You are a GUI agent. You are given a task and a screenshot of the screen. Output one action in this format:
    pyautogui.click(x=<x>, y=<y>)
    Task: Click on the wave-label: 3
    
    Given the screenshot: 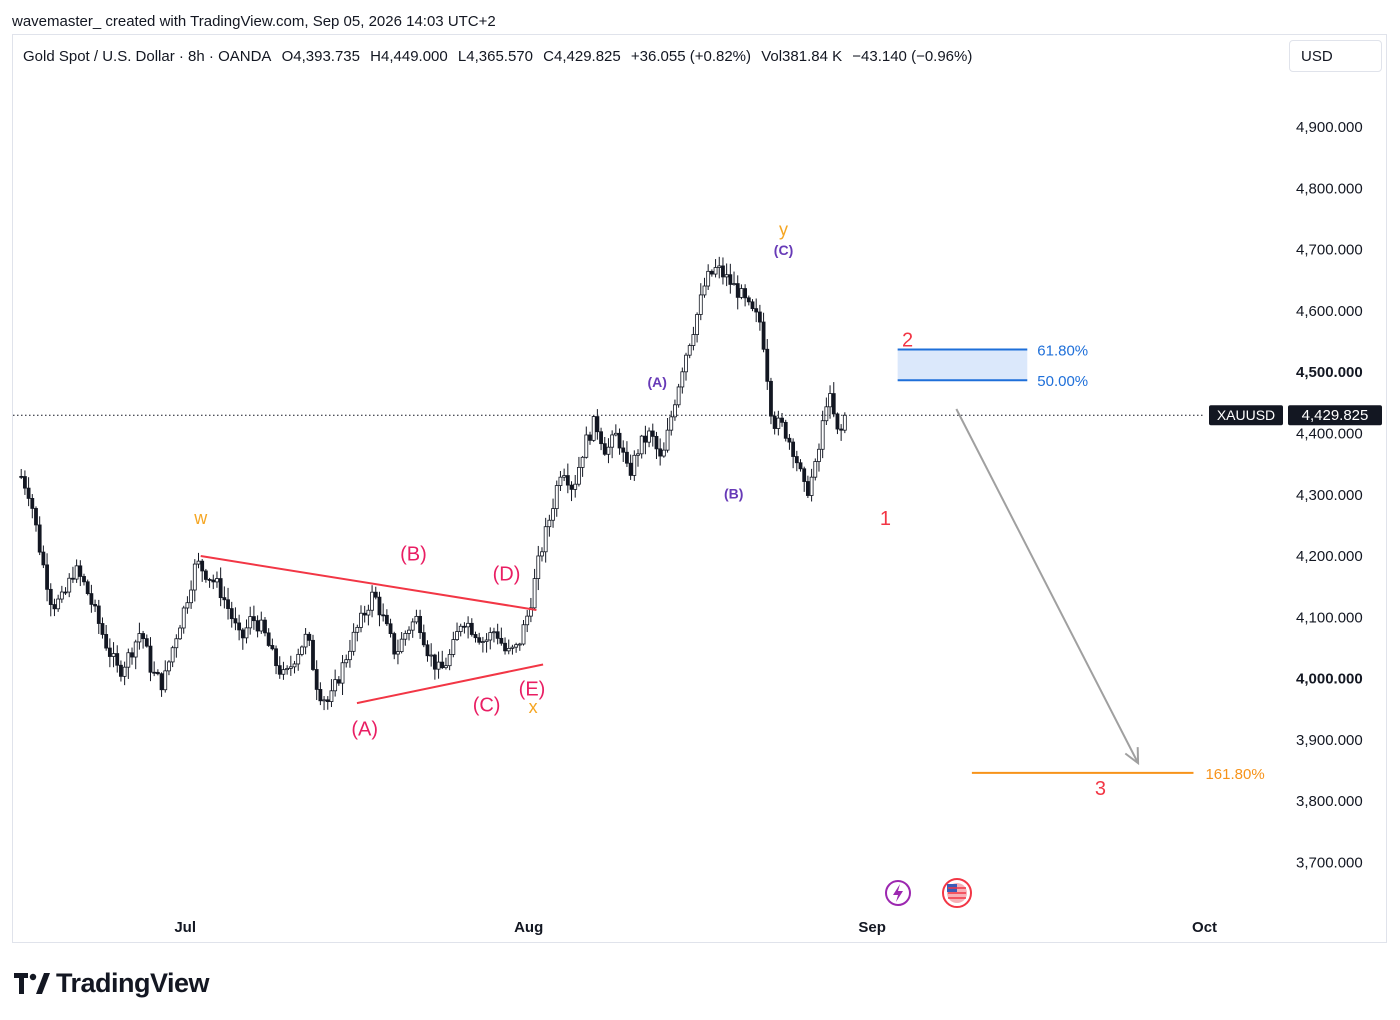 What is the action you would take?
    pyautogui.click(x=1100, y=789)
    